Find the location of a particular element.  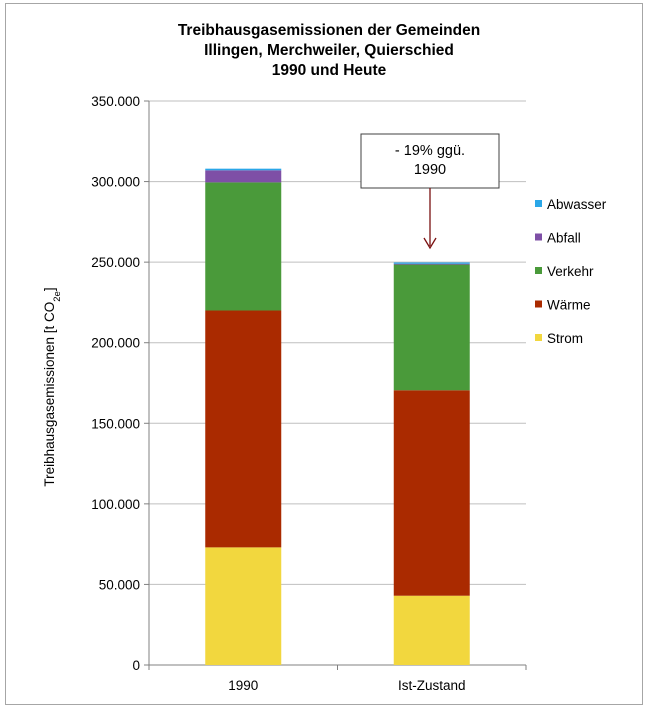

chart-title-line-2: Illingen, Merchweiler, Quierschied is located at coordinates (329, 50).